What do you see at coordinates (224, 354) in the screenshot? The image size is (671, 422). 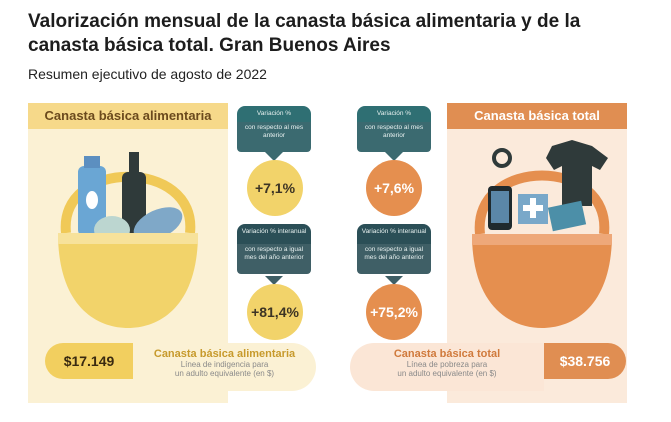 I see `food-basket-pill-title: Canasta básica alimentaria` at bounding box center [224, 354].